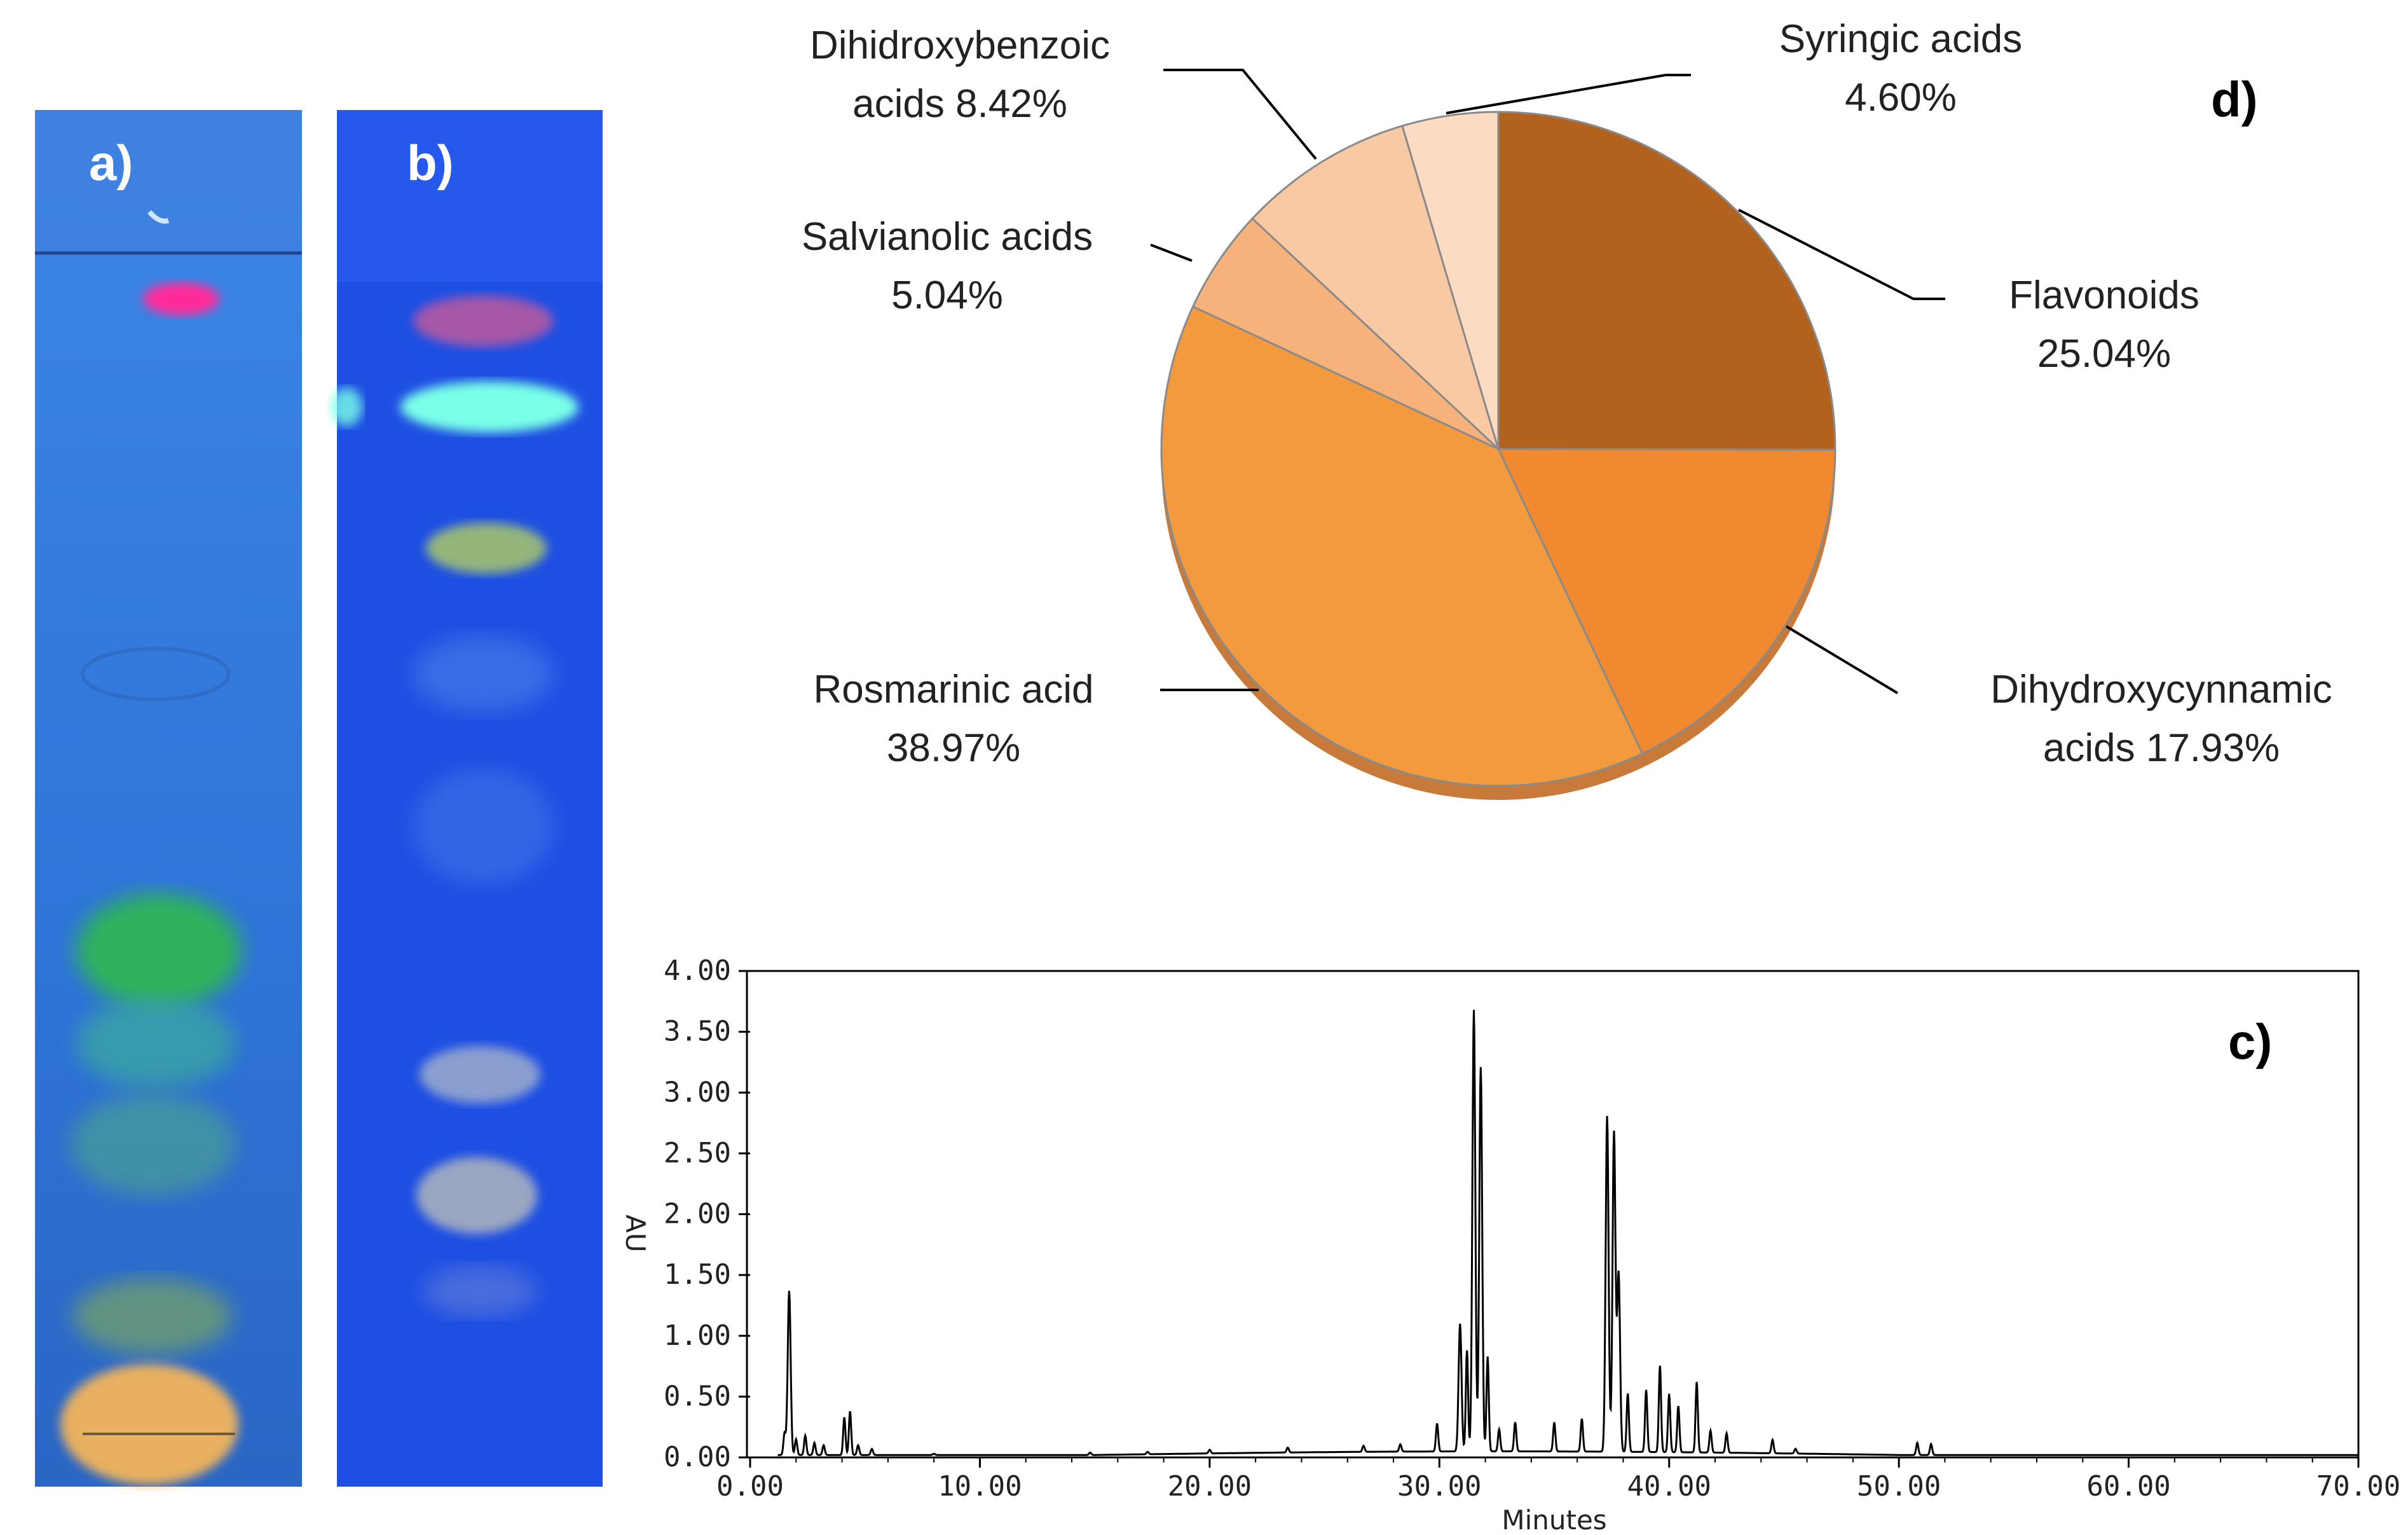 The height and width of the screenshot is (1535, 2408). I want to click on plate-a-top-band, so click(168, 183).